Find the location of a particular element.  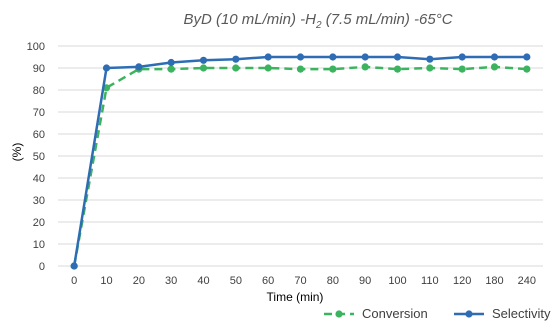

x-tick-label: 120 is located at coordinates (462, 281).